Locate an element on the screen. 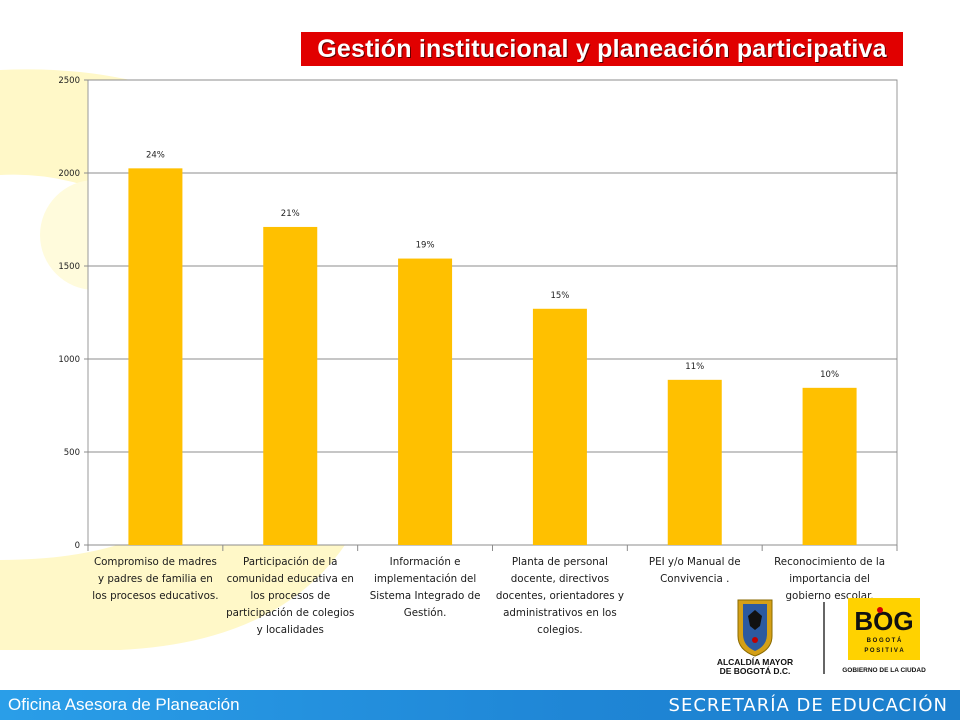 This screenshot has height=720, width=960. x-category-label-line: Planta de personal is located at coordinates (559, 562).